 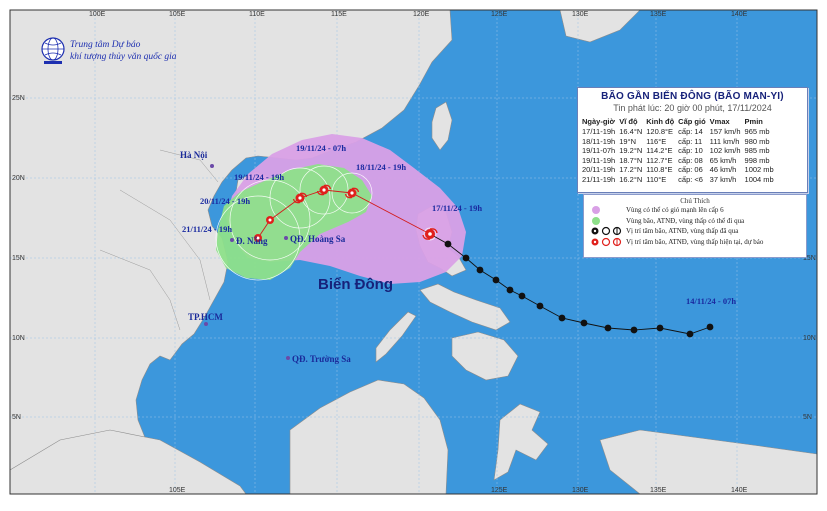 I want to click on table-header-row: Ngày-giờ Vĩ độ Kinh độ Cấp gió Vmax Pmin, so click(x=680, y=122).